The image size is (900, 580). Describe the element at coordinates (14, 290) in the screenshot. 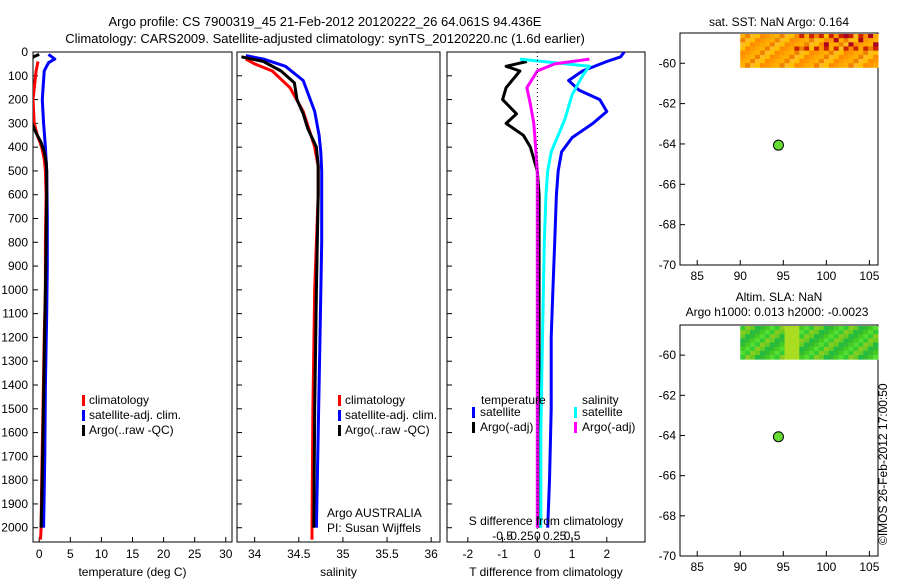

I see `temperature-ytick-label: 1000` at that location.